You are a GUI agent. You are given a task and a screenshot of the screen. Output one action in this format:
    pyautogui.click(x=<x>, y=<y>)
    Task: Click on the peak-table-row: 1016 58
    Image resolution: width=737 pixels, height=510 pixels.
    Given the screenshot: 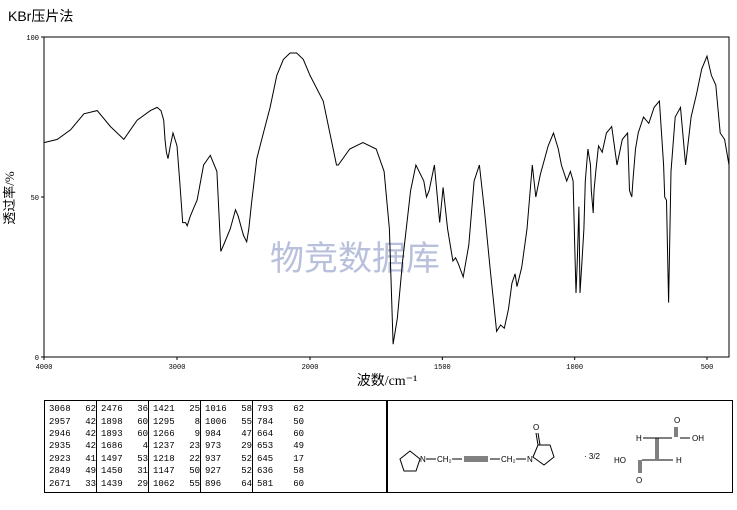 What is the action you would take?
    pyautogui.click(x=228, y=409)
    